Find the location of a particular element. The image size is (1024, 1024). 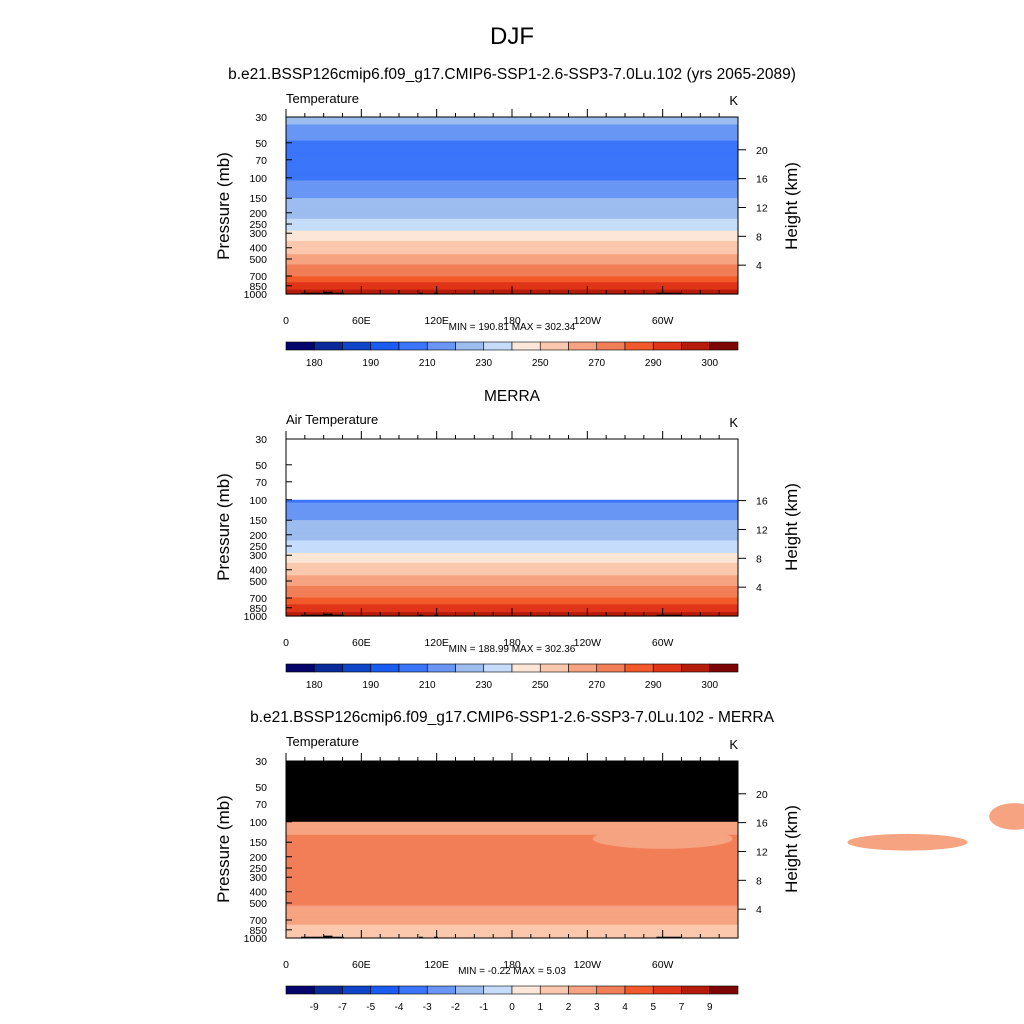

masked-region is located at coordinates (512, 791).